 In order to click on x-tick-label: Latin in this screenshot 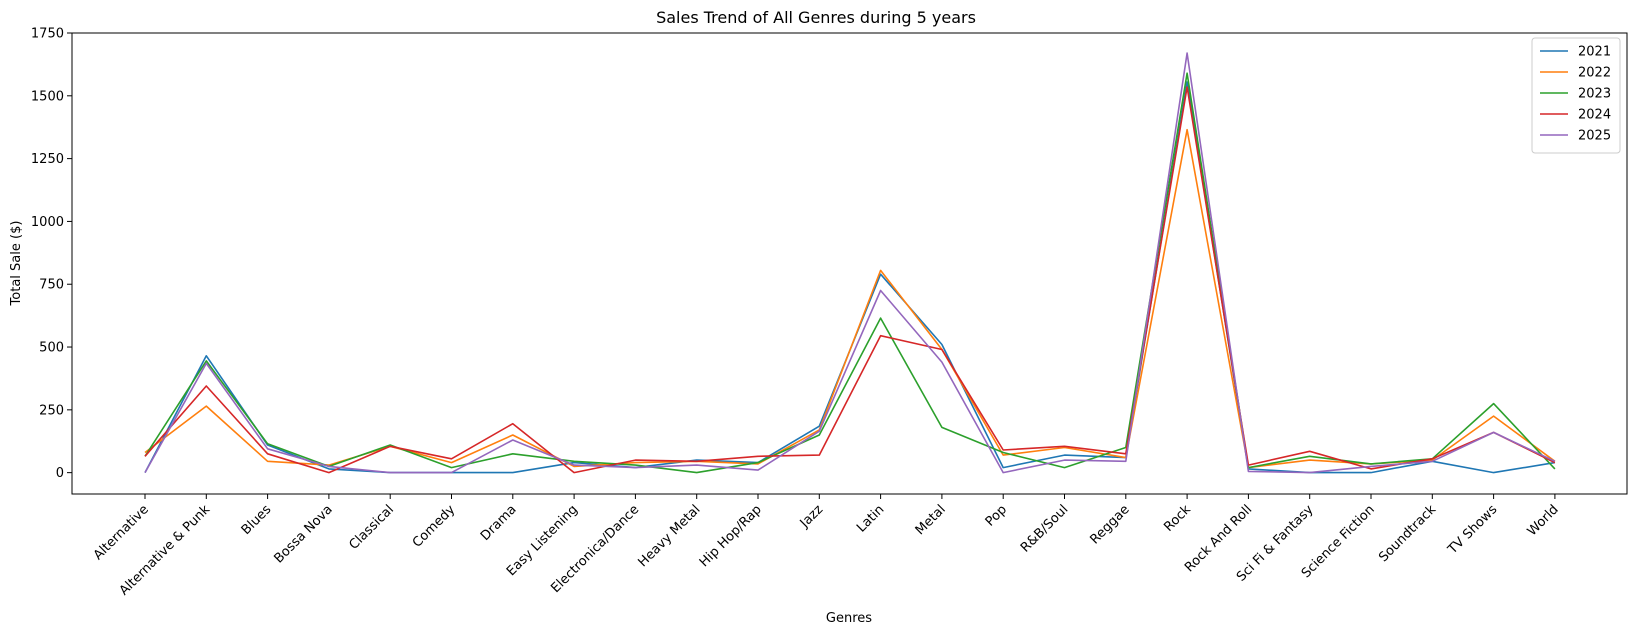, I will do `click(870, 518)`.